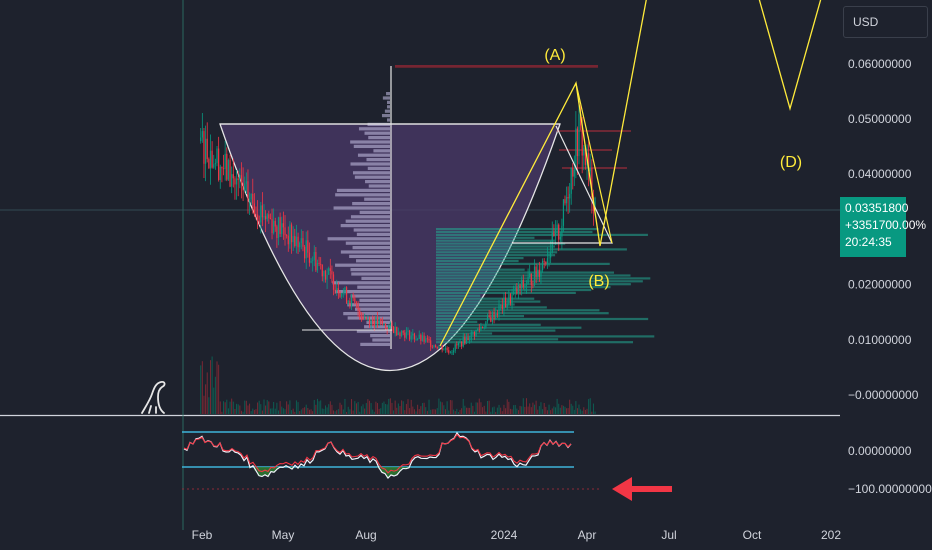  I want to click on oscillator-line-main, so click(377, 455).